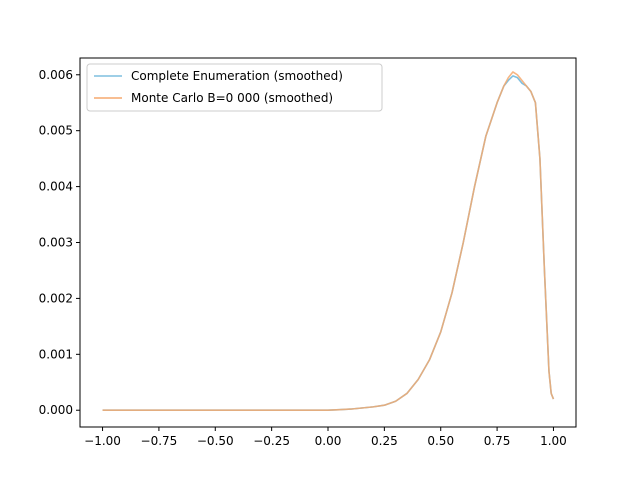 This screenshot has width=640, height=484. I want to click on x-tick-label: 0.75, so click(497, 441).